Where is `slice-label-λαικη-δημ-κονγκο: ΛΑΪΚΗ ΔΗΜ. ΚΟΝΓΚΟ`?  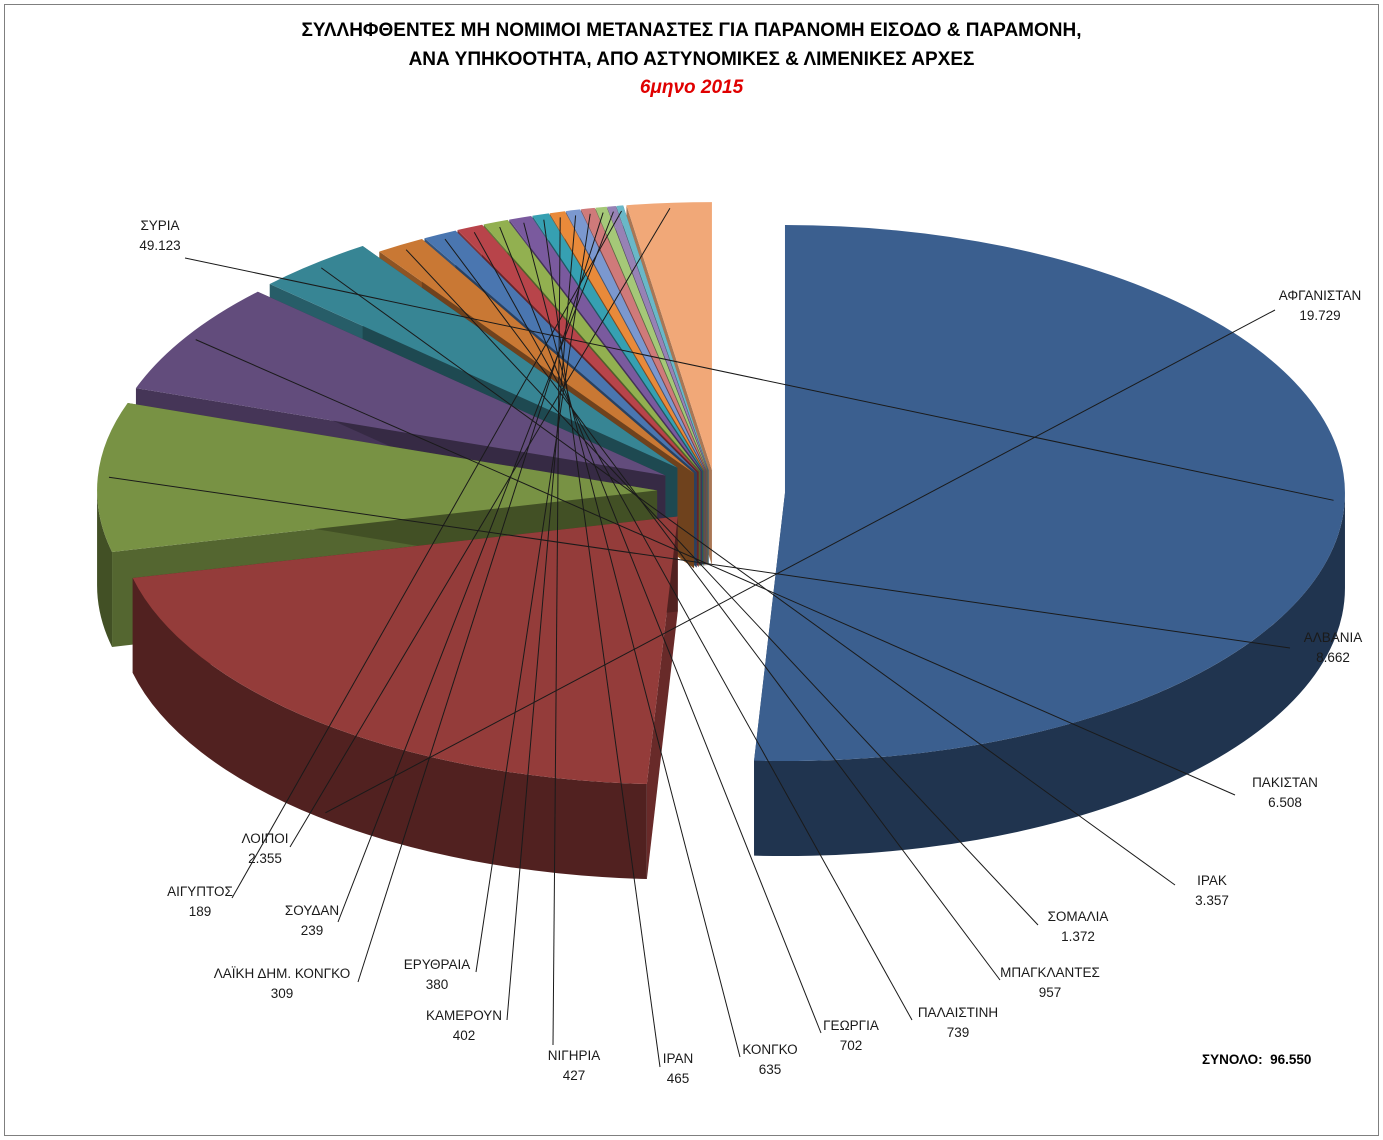
slice-label-λαικη-δημ-κονγκο: ΛΑΪΚΗ ΔΗΜ. ΚΟΝΓΚΟ is located at coordinates (282, 973).